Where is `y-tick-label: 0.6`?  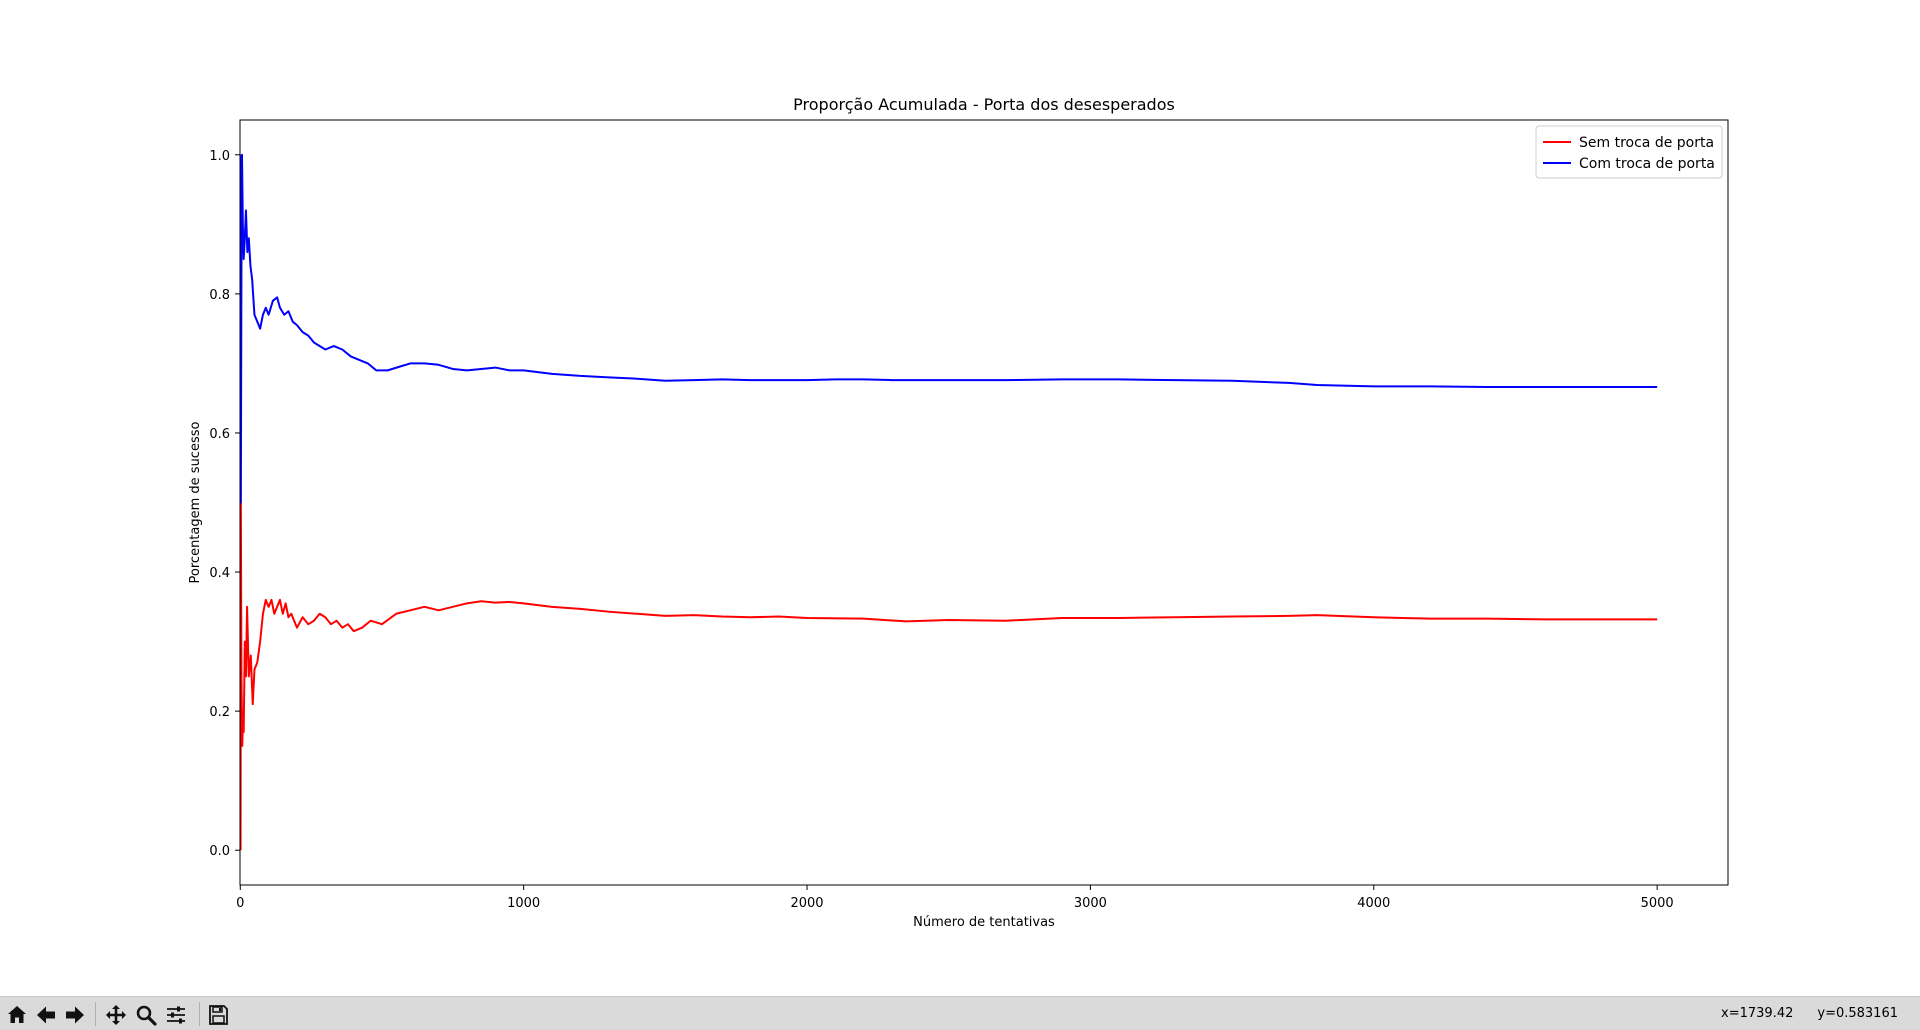
y-tick-label: 0.6 is located at coordinates (219, 434).